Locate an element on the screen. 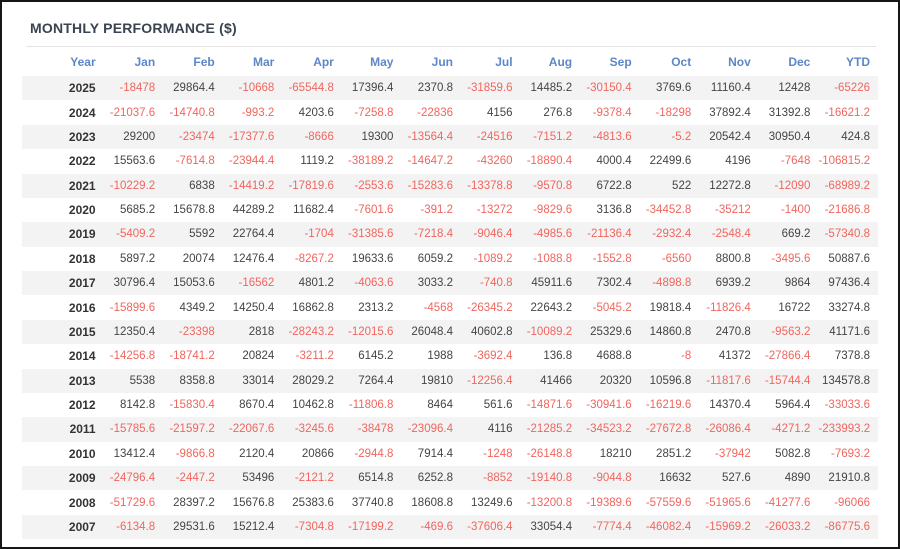  value-cell: -30941.6 is located at coordinates (609, 405).